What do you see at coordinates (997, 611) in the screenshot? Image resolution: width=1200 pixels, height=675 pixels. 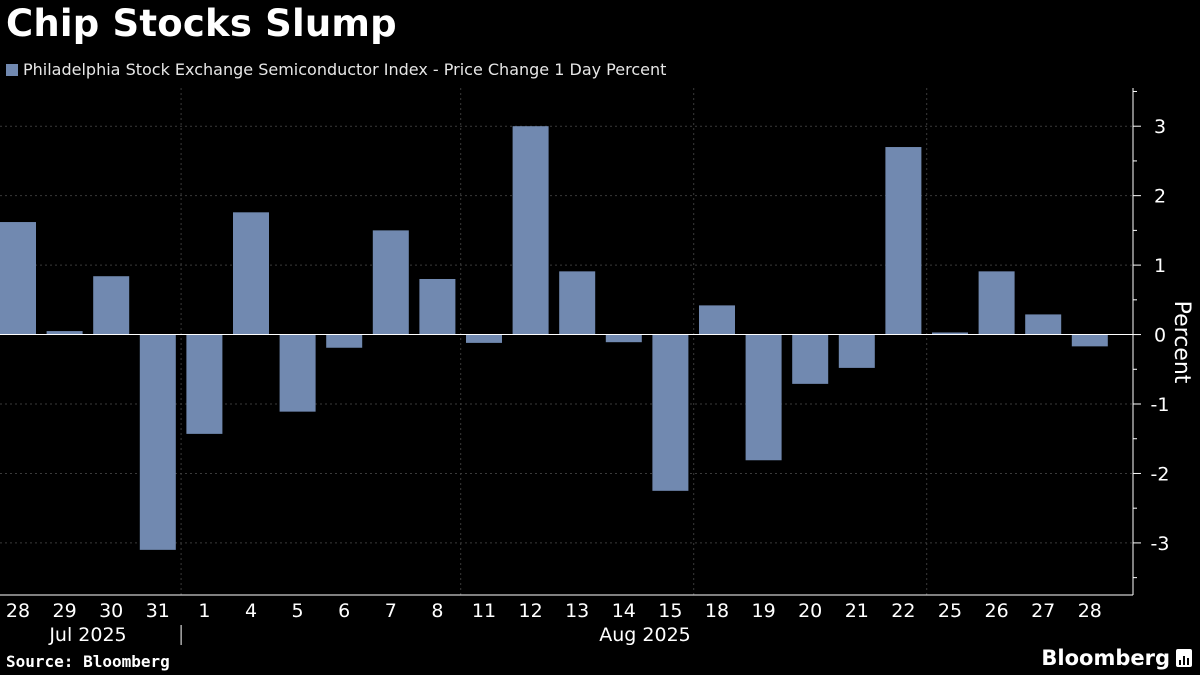 I see `x-tick-label: 26` at bounding box center [997, 611].